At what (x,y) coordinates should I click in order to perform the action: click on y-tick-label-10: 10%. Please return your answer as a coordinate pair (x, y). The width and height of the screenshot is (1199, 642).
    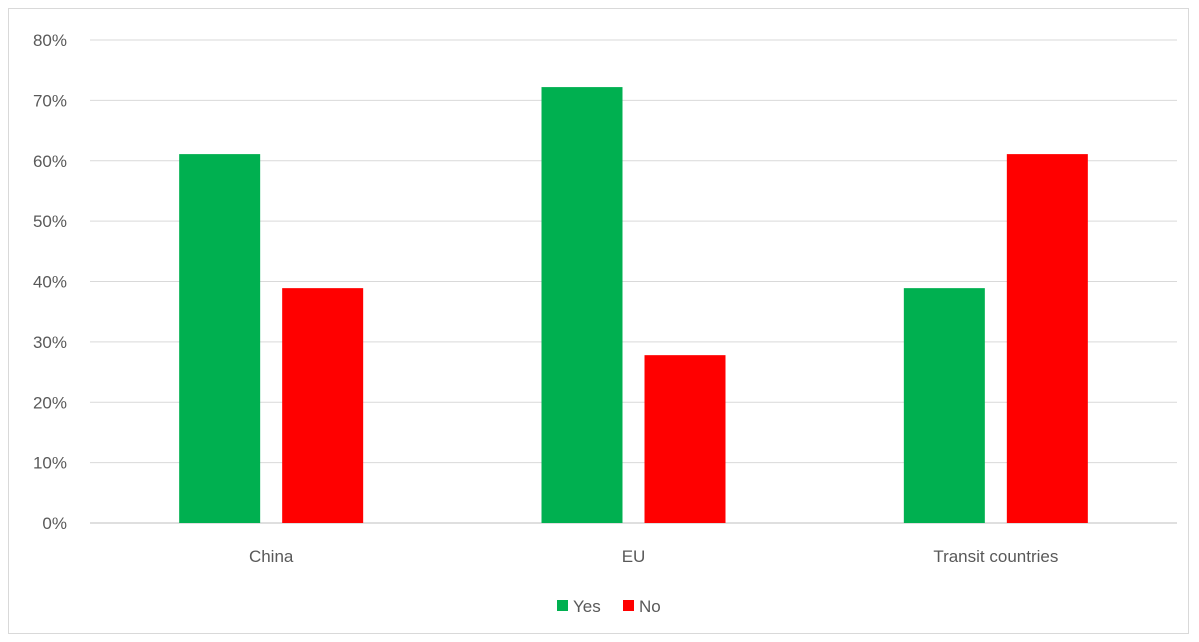
    Looking at the image, I should click on (50, 463).